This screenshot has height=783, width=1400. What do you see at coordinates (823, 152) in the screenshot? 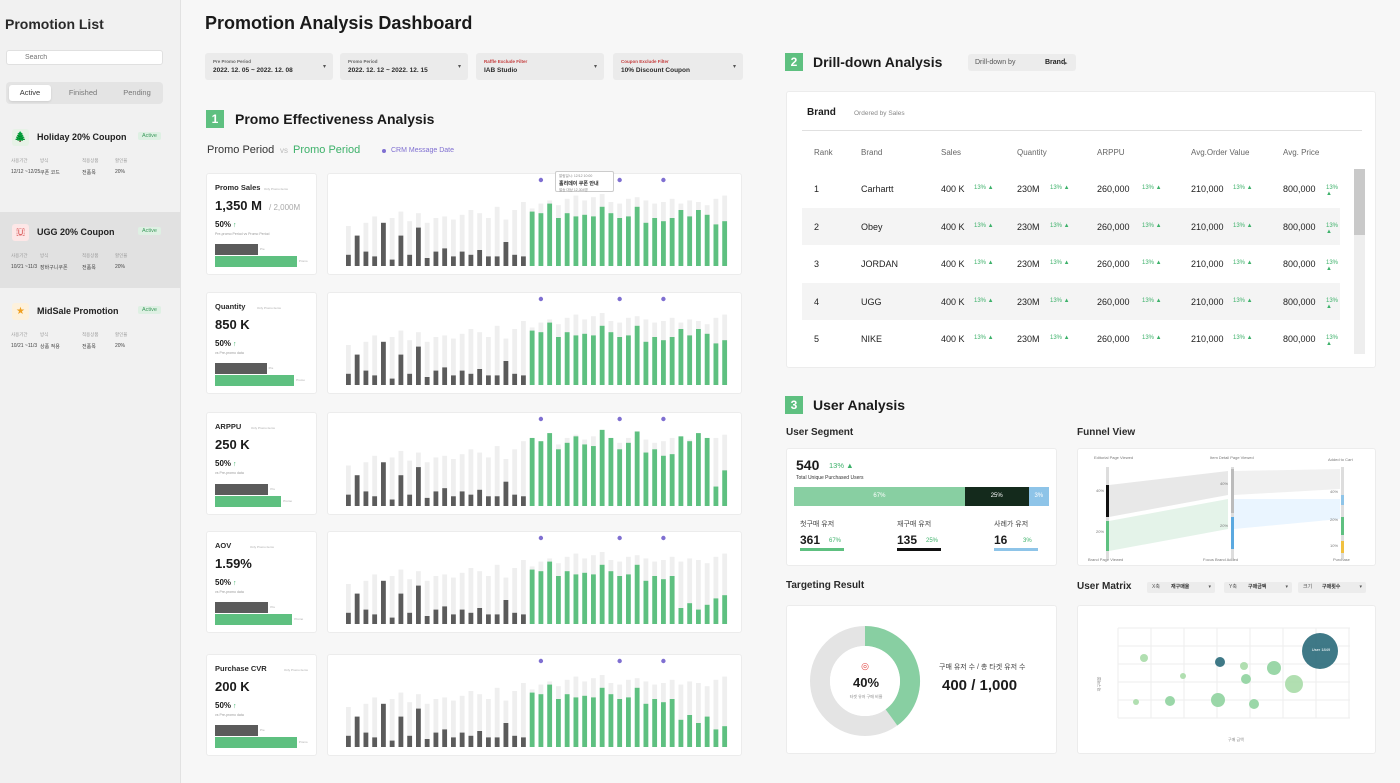
I see `column-header: Rank` at bounding box center [823, 152].